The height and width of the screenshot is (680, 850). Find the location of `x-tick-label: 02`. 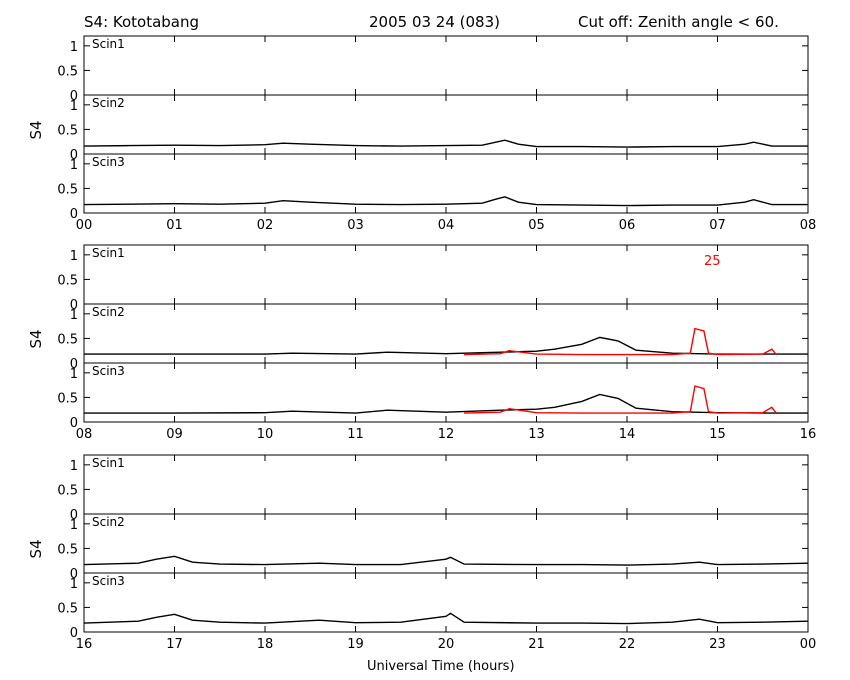

x-tick-label: 02 is located at coordinates (265, 225).